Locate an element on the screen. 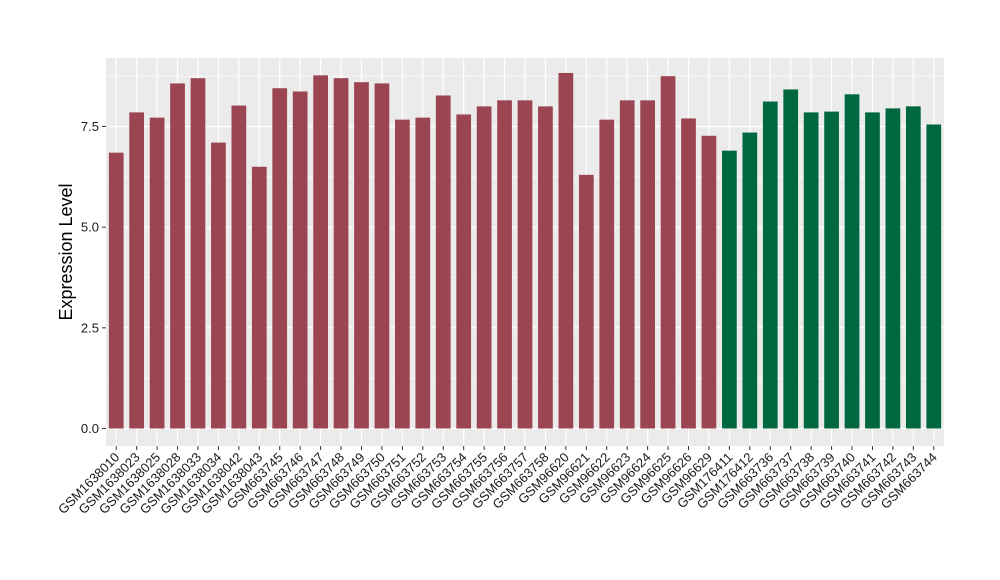 This screenshot has height=580, width=1000. bar-GSM1638023 is located at coordinates (137, 270).